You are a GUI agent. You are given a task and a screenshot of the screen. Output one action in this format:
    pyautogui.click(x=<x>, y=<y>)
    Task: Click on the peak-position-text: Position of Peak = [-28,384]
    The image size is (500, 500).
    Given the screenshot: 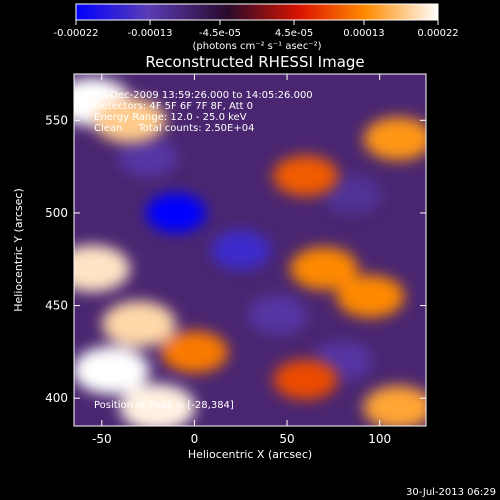 What is the action you would take?
    pyautogui.click(x=164, y=405)
    